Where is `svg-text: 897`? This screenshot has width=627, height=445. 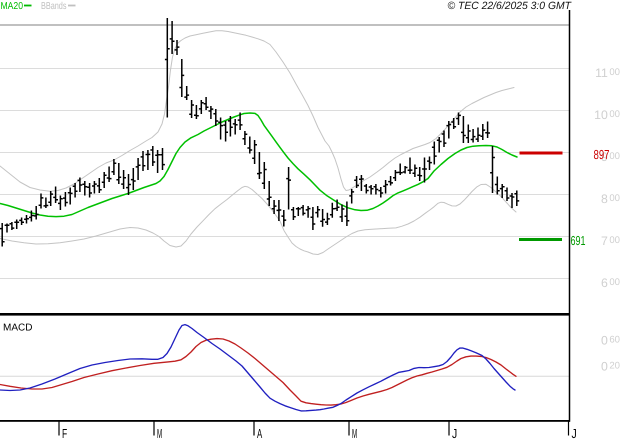
svg-text: 897 is located at coordinates (602, 154).